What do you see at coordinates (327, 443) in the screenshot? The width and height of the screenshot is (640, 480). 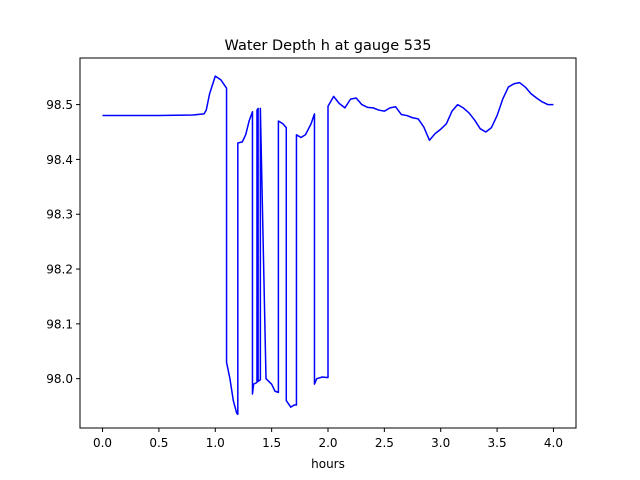 I see `x-tick-label: 2.0` at bounding box center [327, 443].